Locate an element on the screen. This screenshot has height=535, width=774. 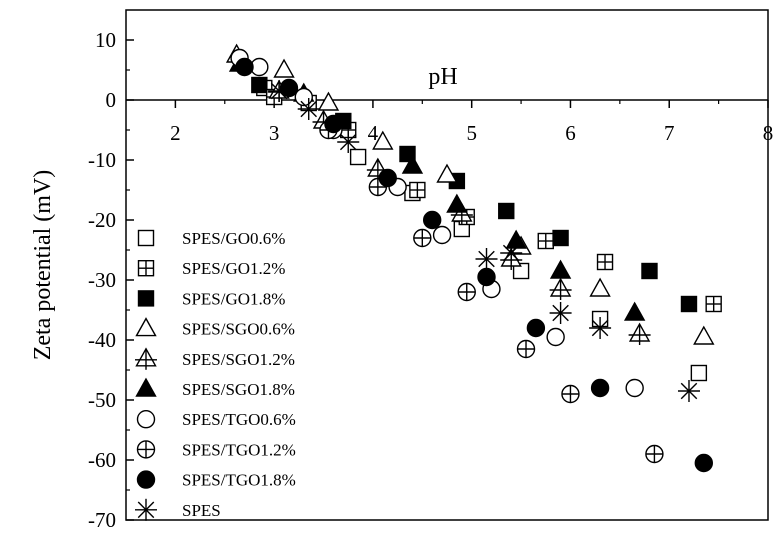
legend-item: SPES/GO1.2% is located at coordinates (211, 268).